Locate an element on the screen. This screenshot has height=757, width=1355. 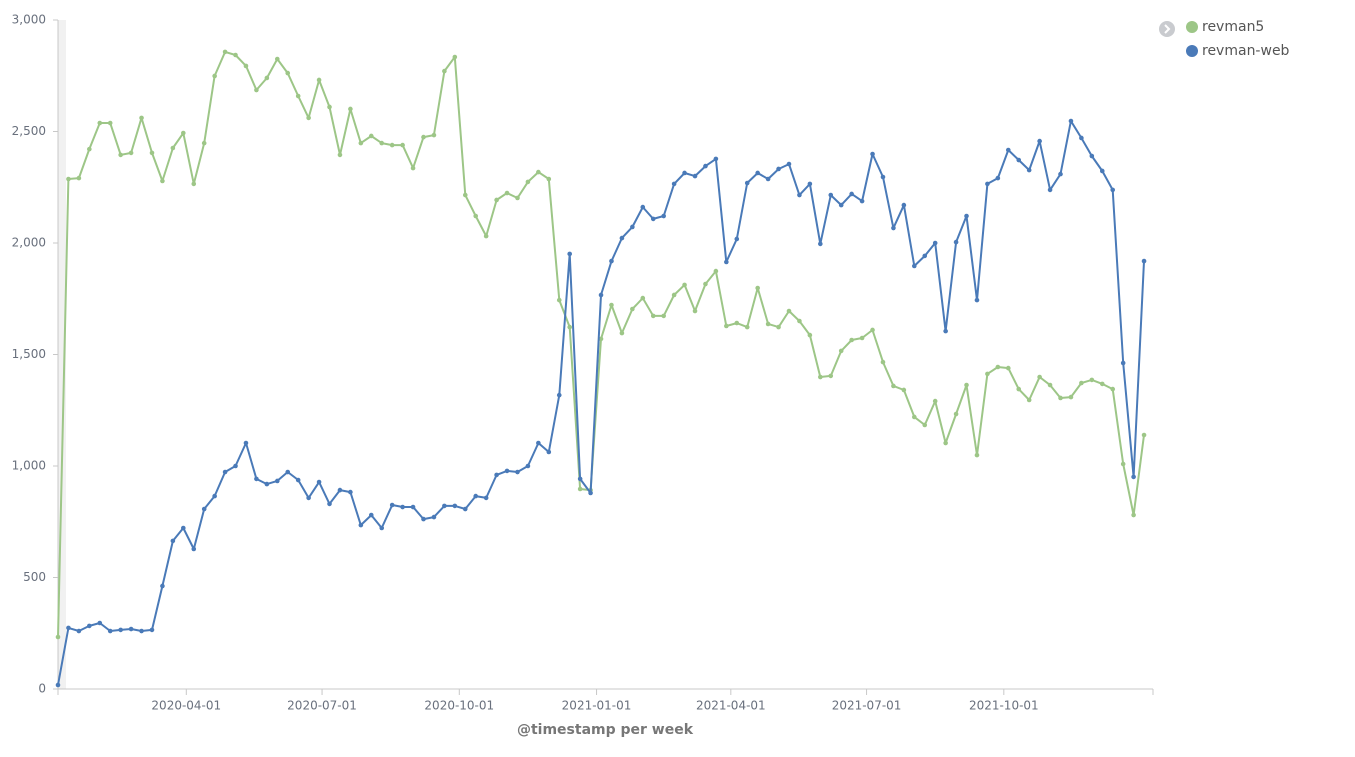
legend-toggle is located at coordinates (1167, 29).